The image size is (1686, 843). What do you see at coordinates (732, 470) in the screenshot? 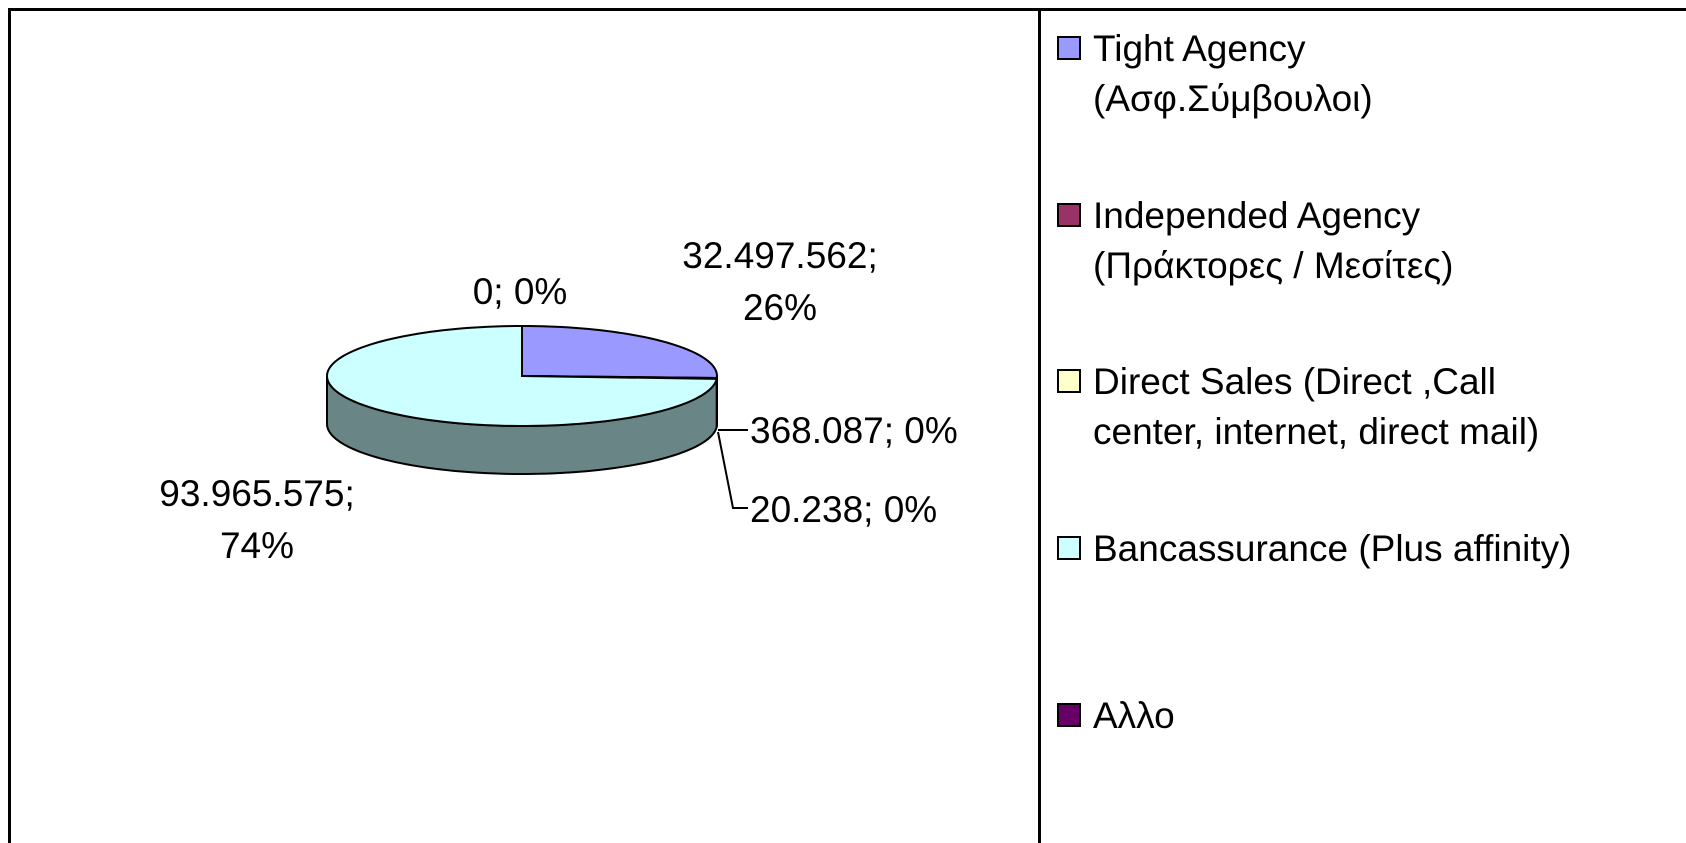
I see `leader-line` at bounding box center [732, 470].